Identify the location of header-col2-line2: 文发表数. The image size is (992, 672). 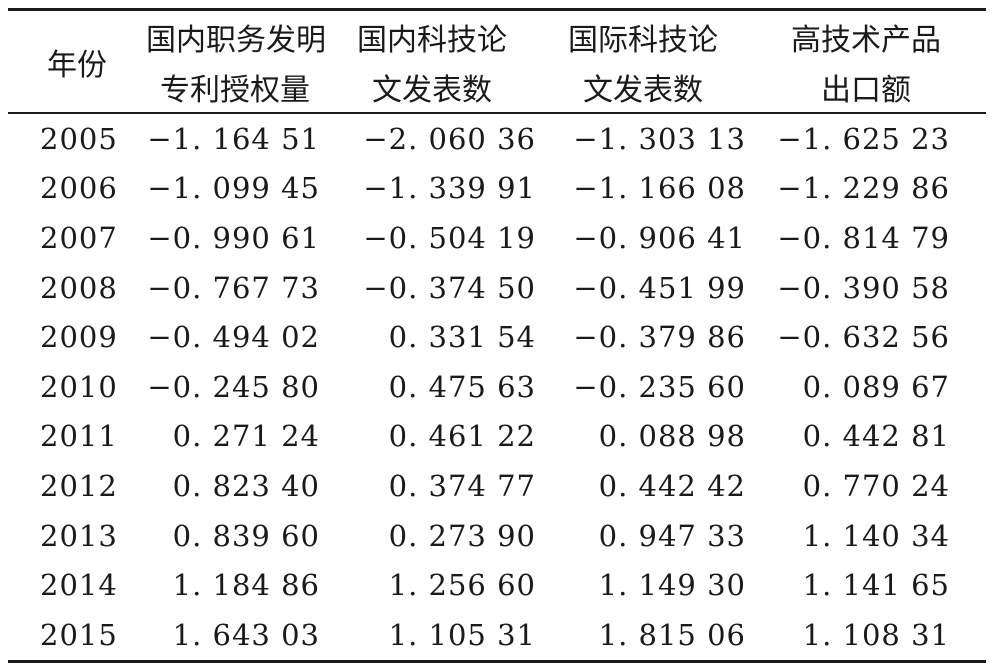
(432, 88).